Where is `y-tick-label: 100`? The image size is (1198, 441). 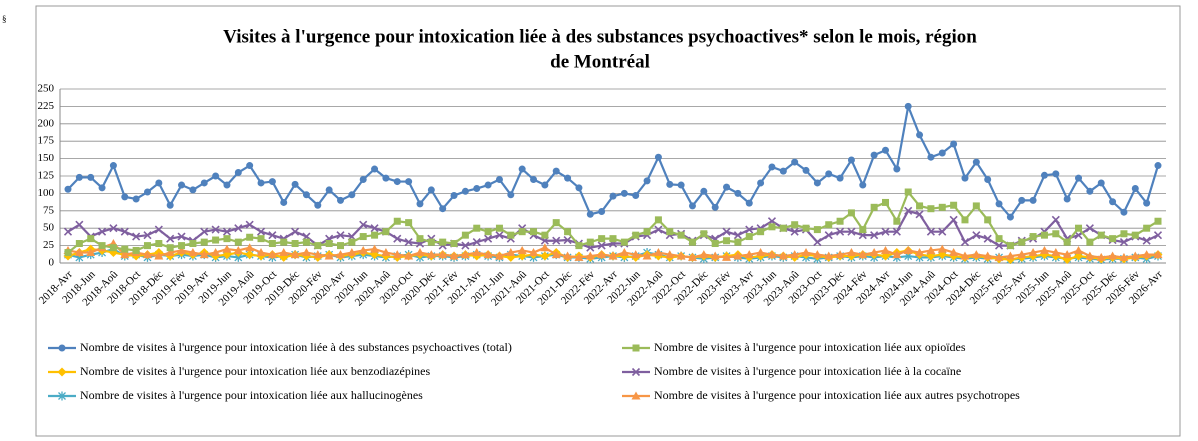
y-tick-label: 100 is located at coordinates (46, 193).